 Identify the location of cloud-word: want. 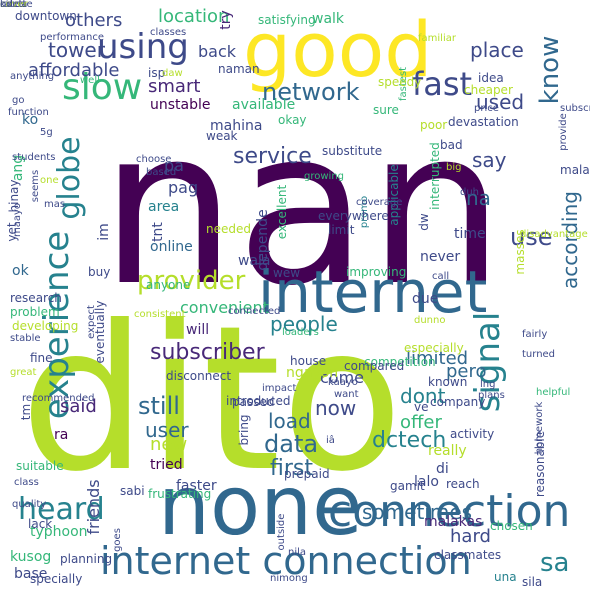
(346, 395).